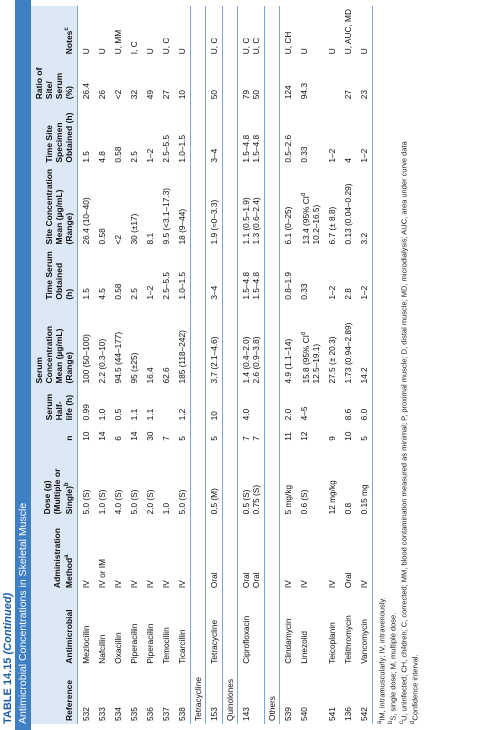 The width and height of the screenshot is (489, 730). Describe the element at coordinates (102, 502) in the screenshot. I see `table-cell: 1.0 (S)` at that location.